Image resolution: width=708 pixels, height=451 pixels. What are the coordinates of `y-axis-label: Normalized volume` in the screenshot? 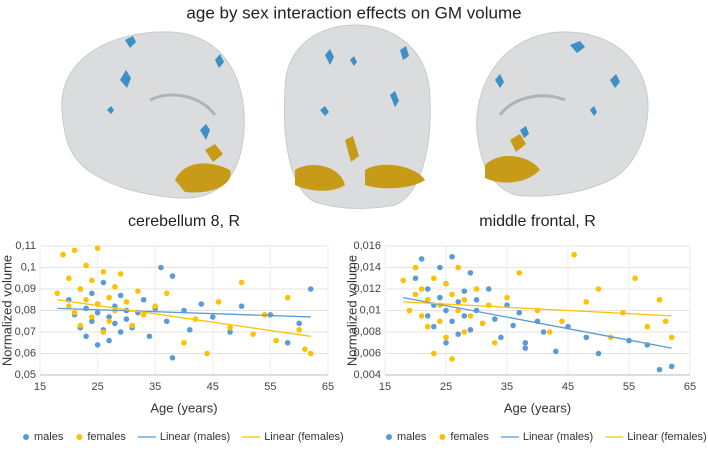 It's located at (7, 310).